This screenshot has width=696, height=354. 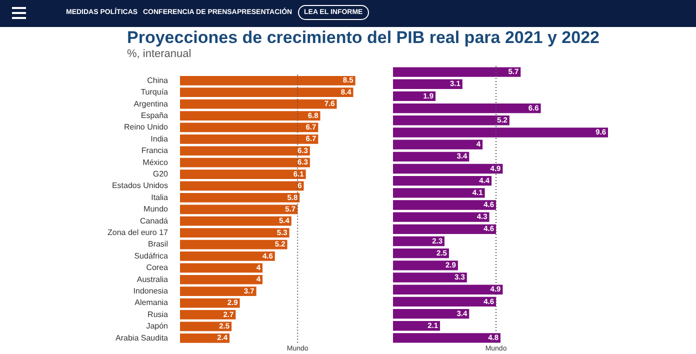 I want to click on y-tick-label: Sudáfrica, so click(x=151, y=255).